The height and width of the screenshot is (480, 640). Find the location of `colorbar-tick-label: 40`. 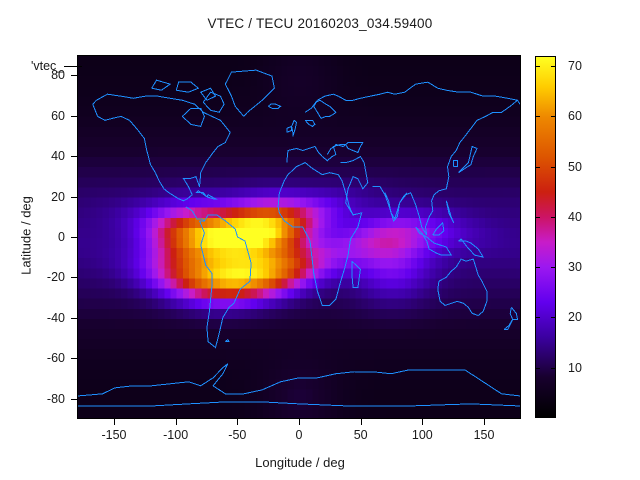

colorbar-tick-label: 40 is located at coordinates (575, 216).